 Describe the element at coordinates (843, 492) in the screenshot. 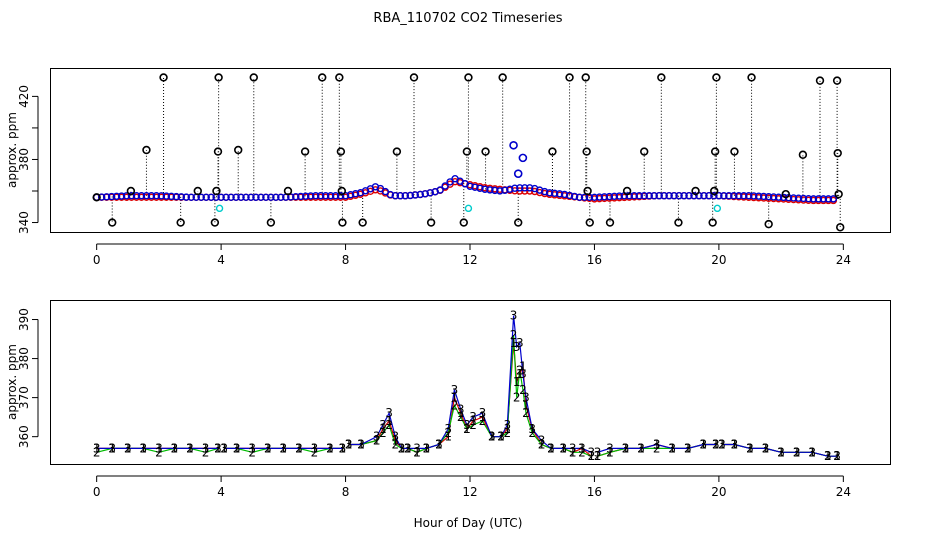

I see `bot-x-tick-label: 24` at that location.